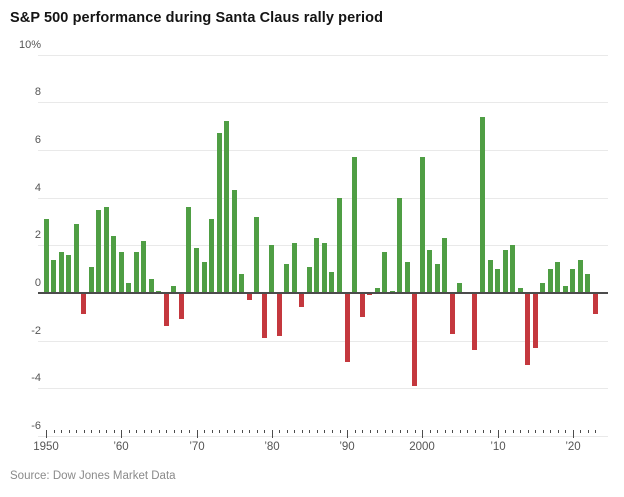  Describe the element at coordinates (377, 290) in the screenshot. I see `bar-1994` at that location.